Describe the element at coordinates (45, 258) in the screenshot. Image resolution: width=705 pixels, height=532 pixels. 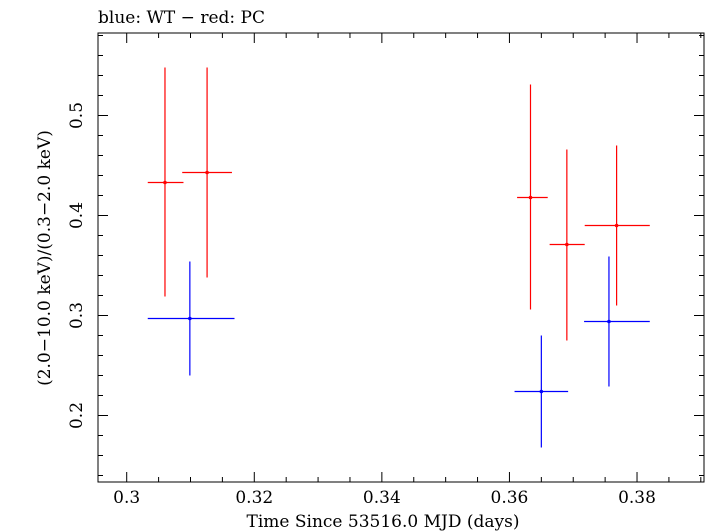
I see `y-axis-label: (2.0−10.0 keV)/(0.3−2.0 keV)` at that location.